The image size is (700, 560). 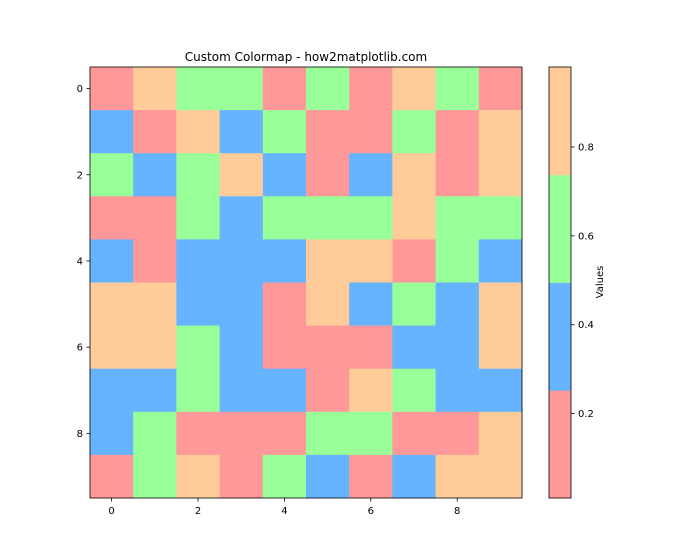 I want to click on heatmap-cell-r7-c0, so click(x=112, y=390).